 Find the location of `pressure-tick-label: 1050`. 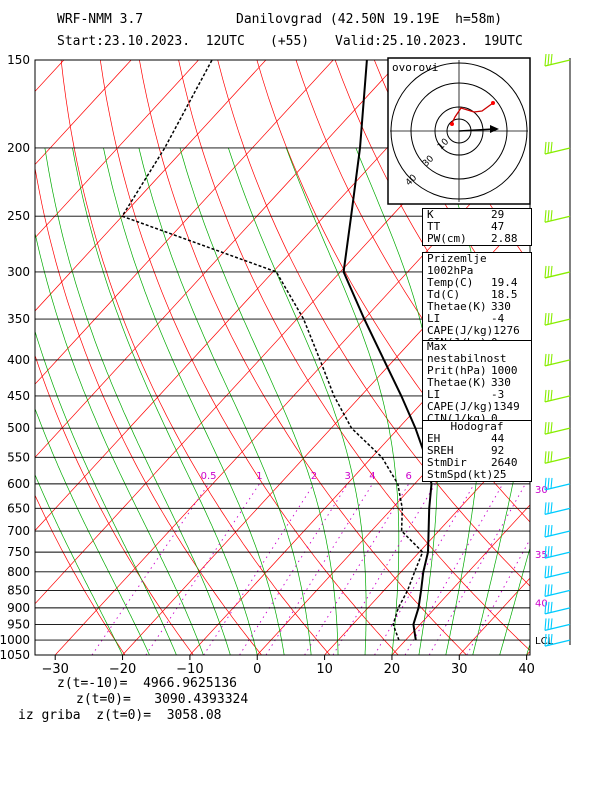

pressure-tick-label: 1050 is located at coordinates (15, 655).